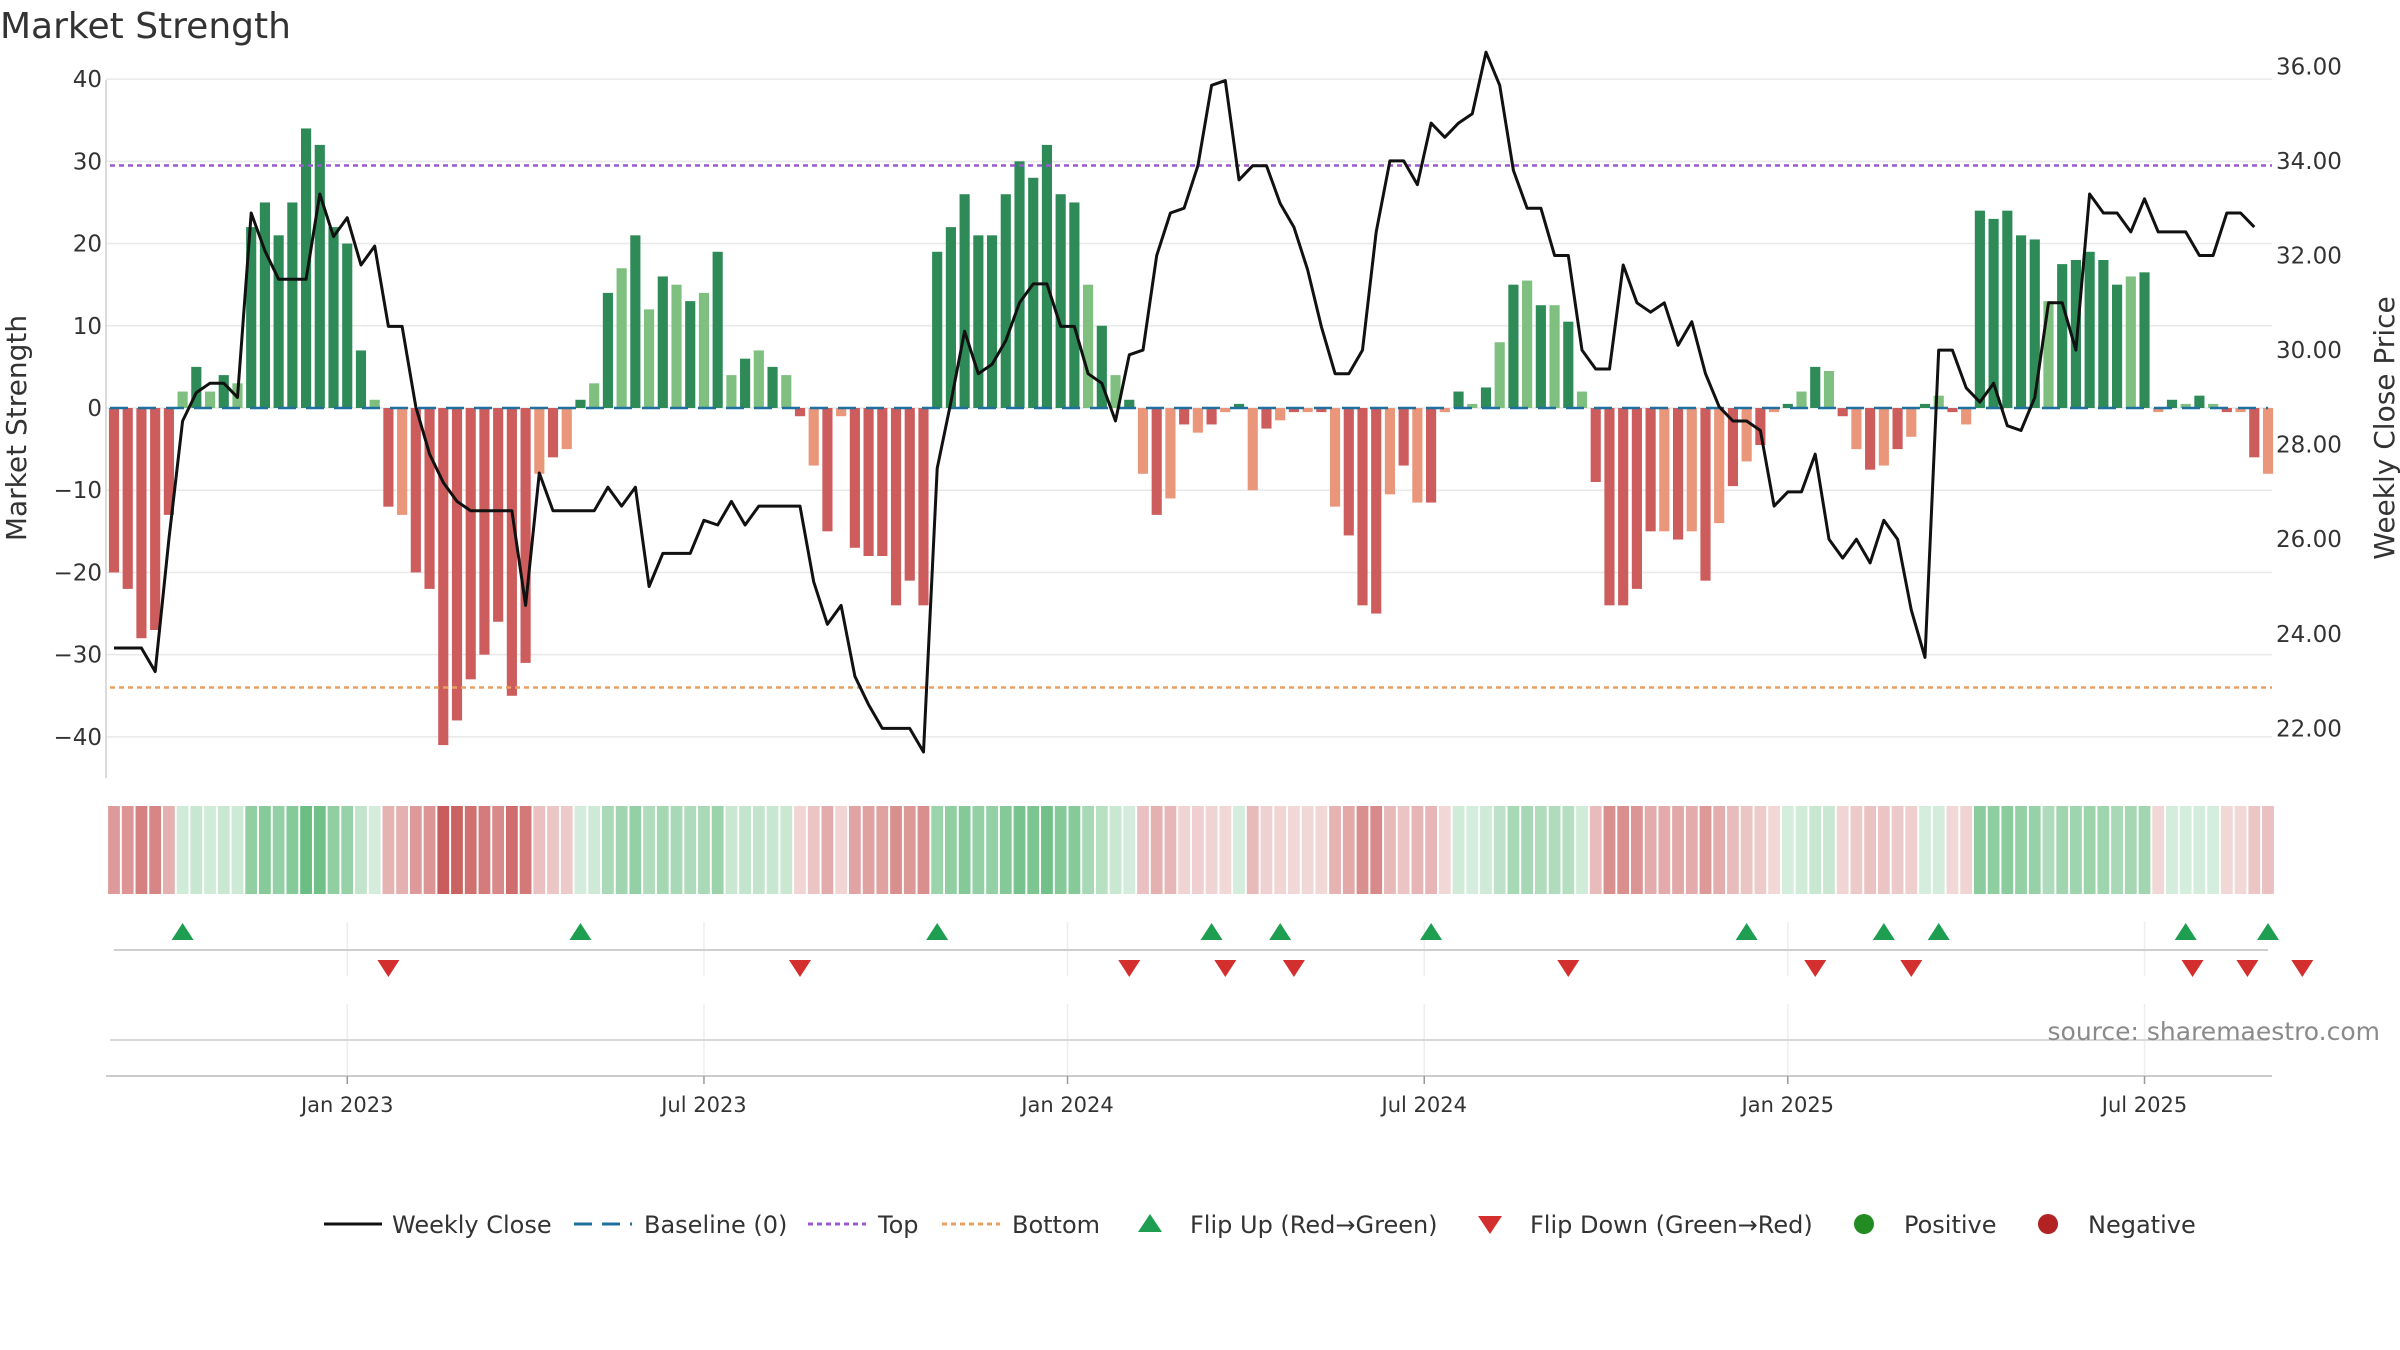 The width and height of the screenshot is (2400, 1350). I want to click on legend-label: Positive, so click(1950, 1225).